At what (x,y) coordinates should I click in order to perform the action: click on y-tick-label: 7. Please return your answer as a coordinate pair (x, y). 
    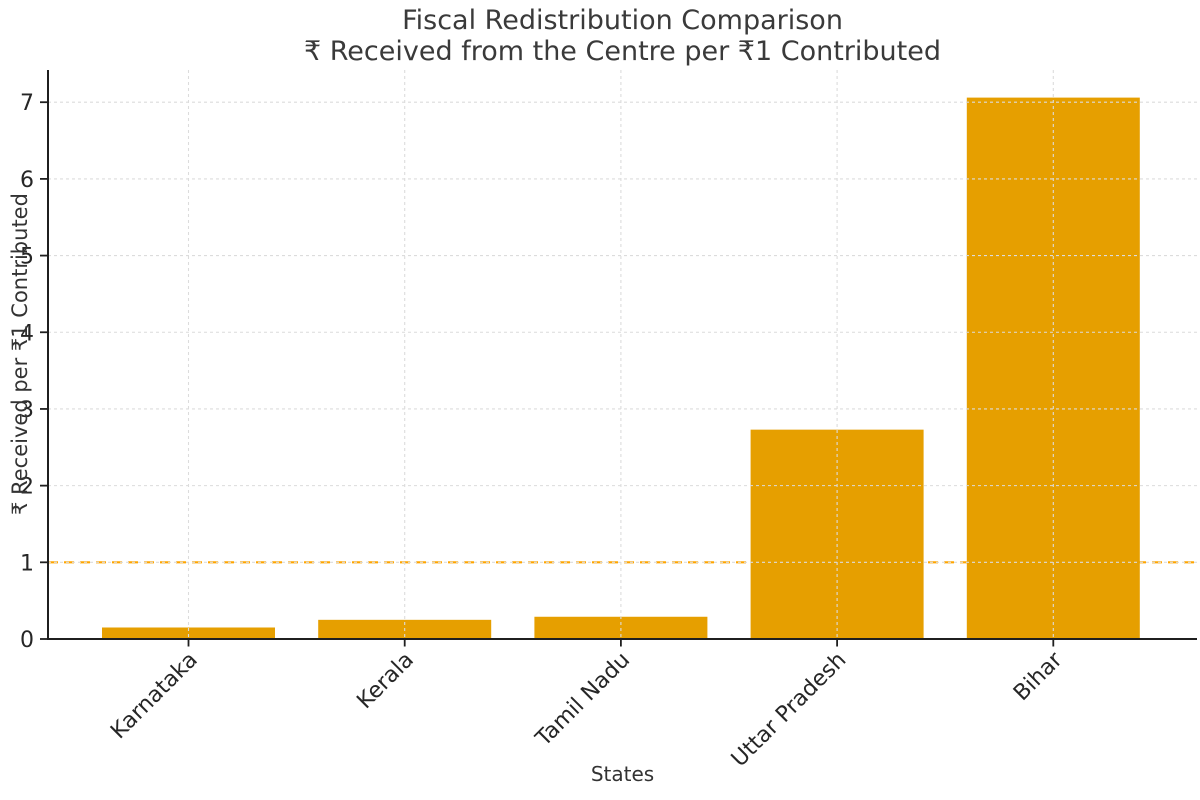
    Looking at the image, I should click on (27, 103).